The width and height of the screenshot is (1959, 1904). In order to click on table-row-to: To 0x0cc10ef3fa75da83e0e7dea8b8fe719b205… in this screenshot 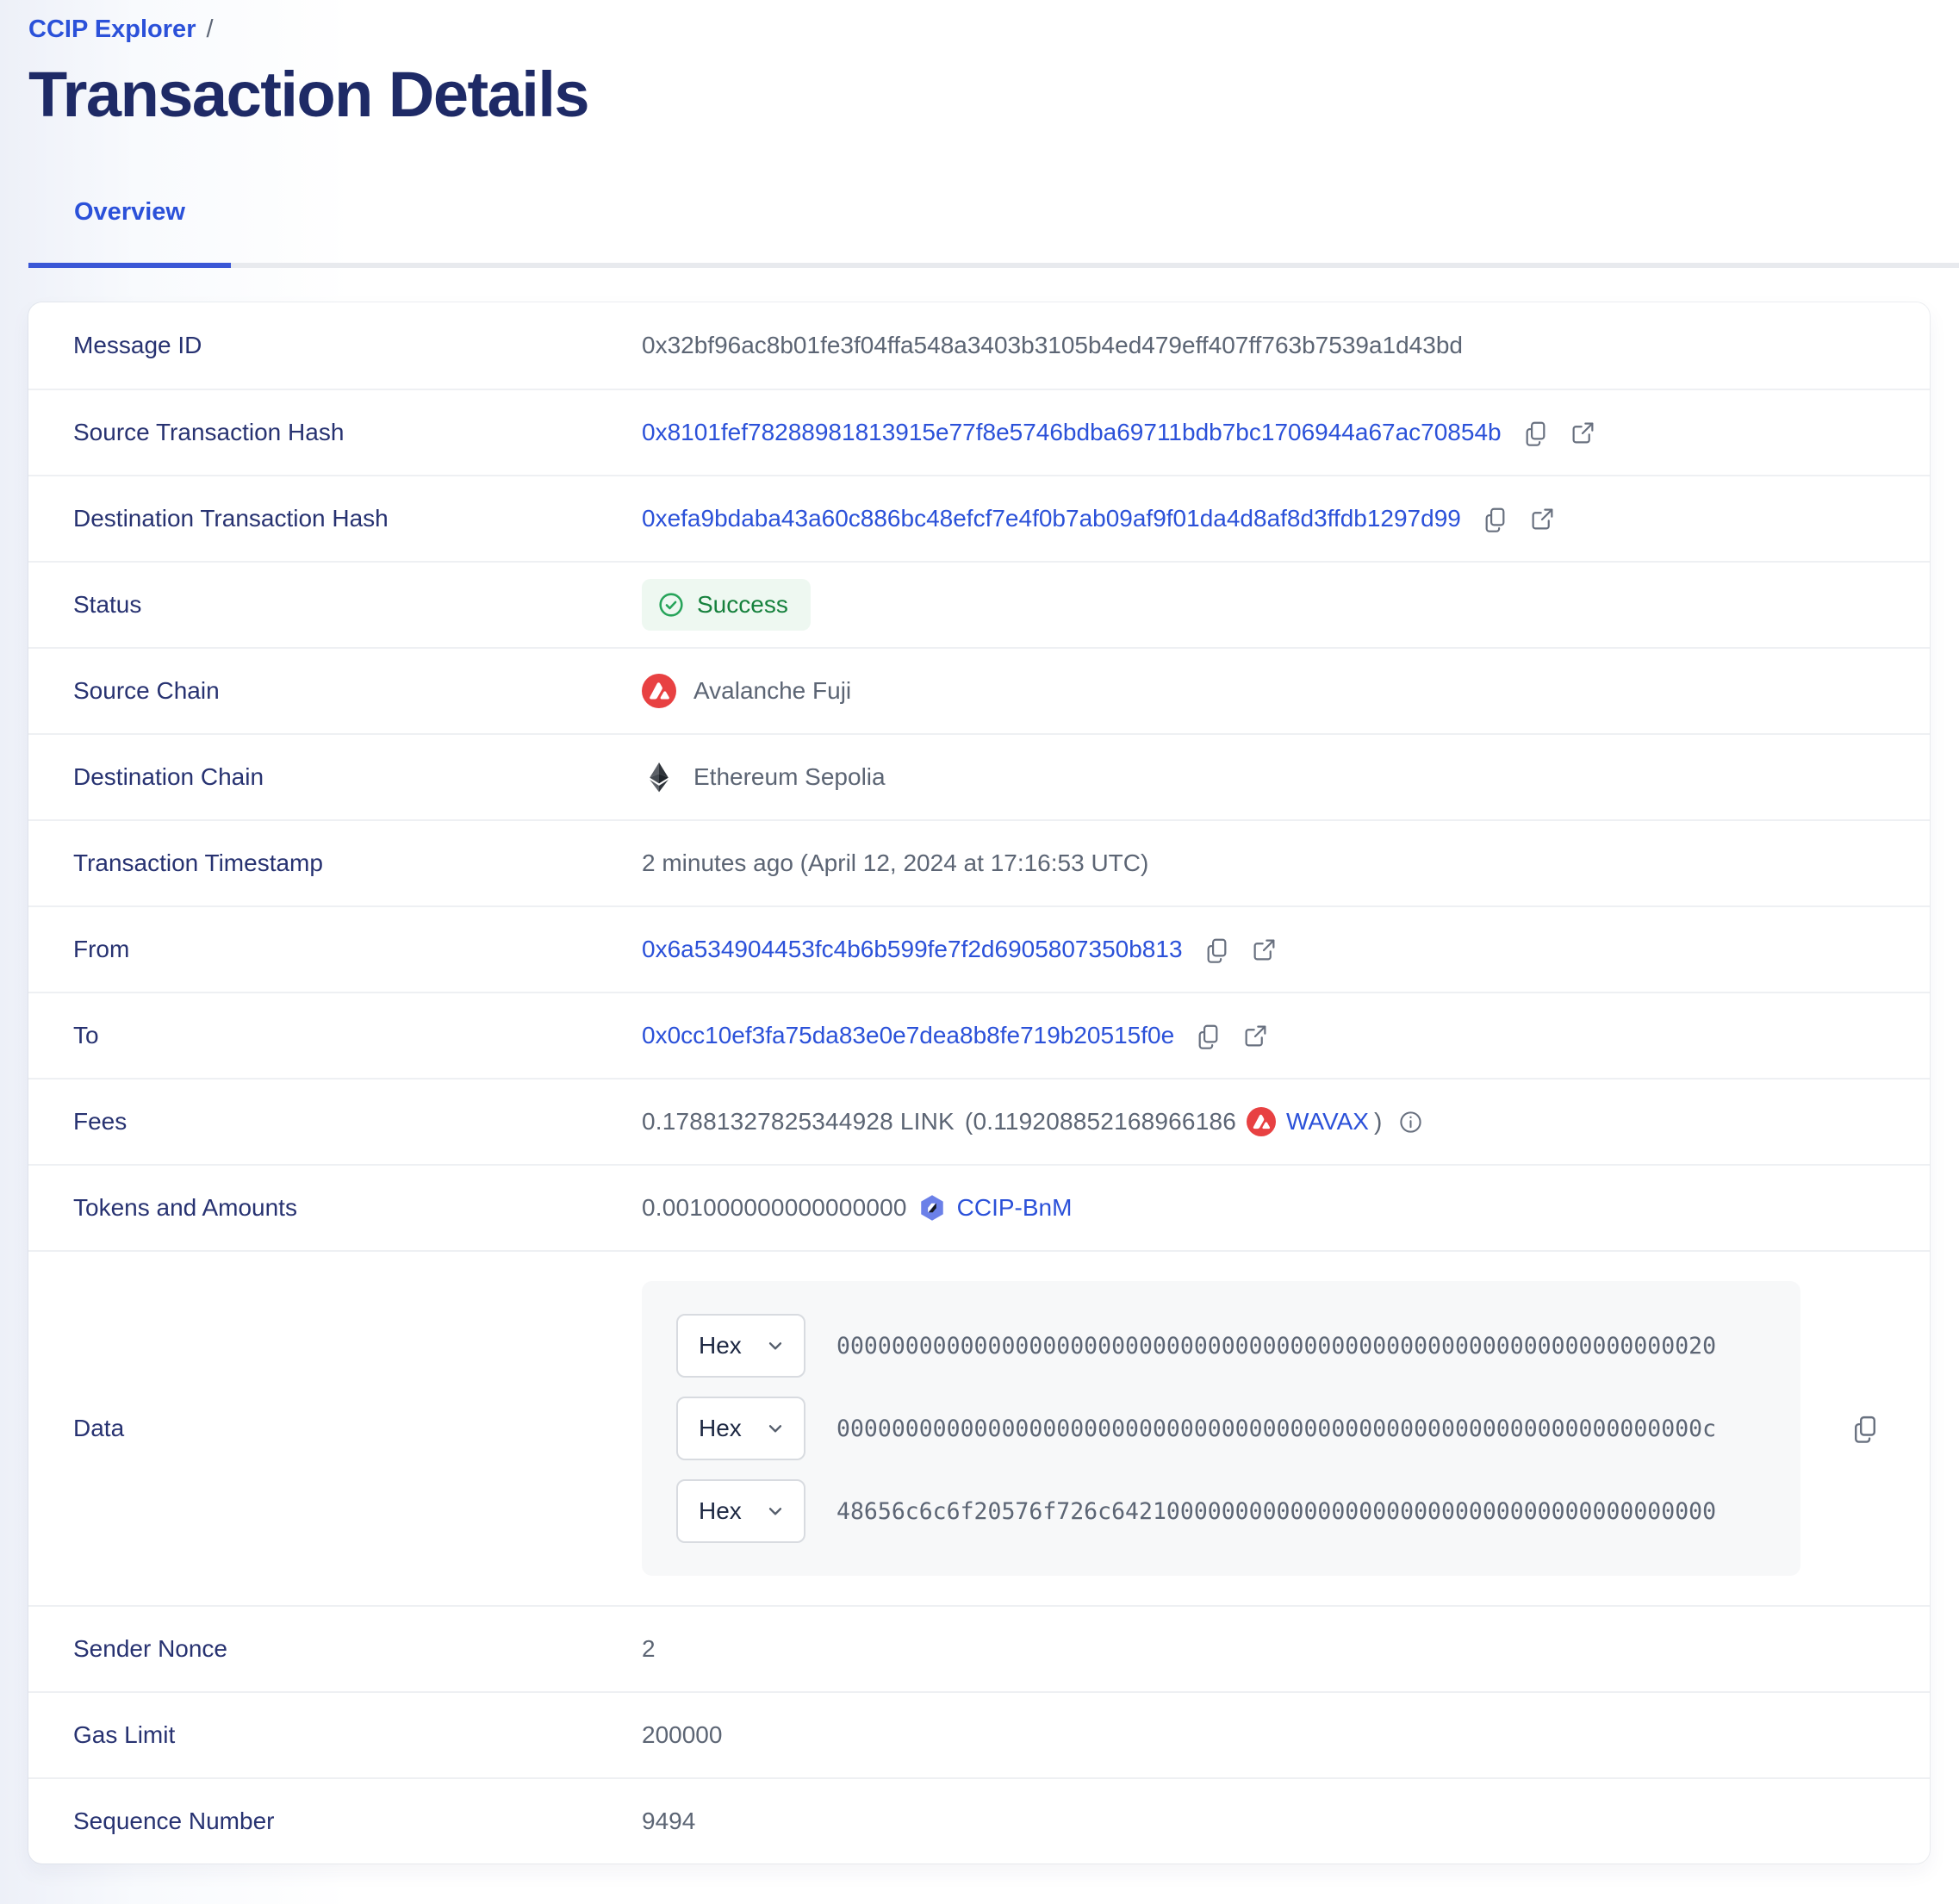, I will do `click(979, 1035)`.